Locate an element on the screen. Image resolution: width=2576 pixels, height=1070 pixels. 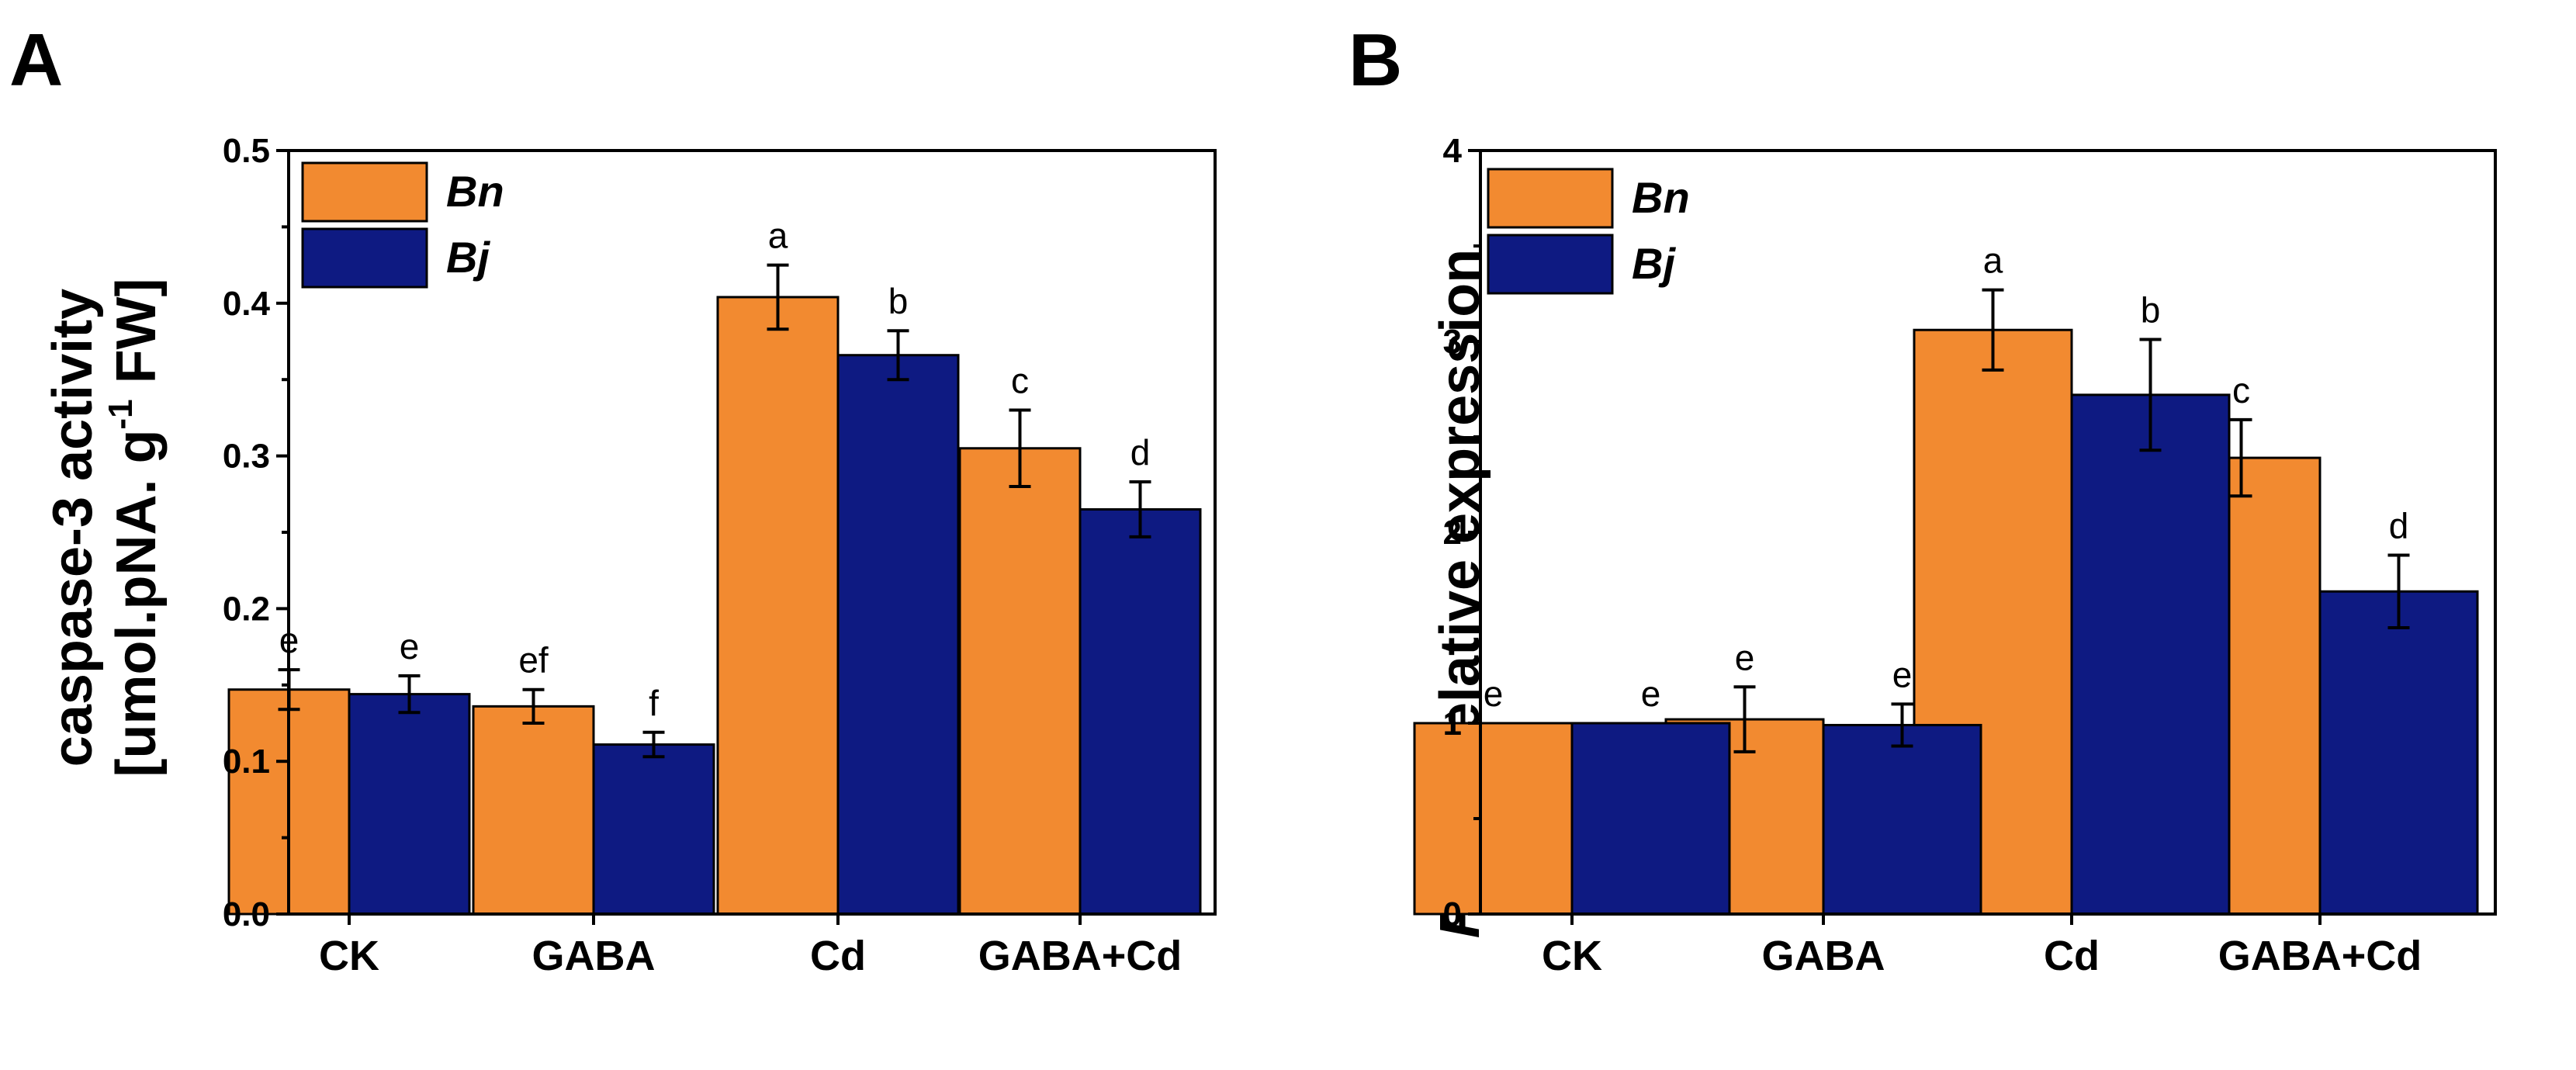
y-axis-title-line1: caspase-3 activity is located at coordinates (73, 528).